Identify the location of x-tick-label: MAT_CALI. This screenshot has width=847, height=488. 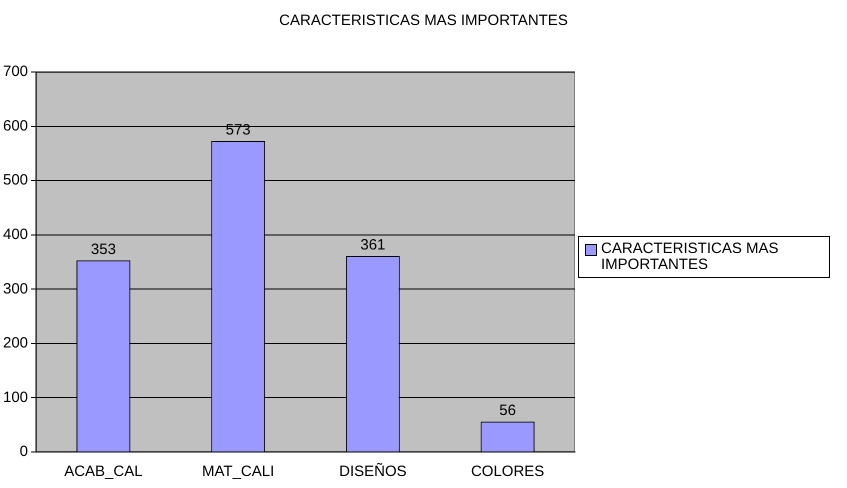
(238, 471).